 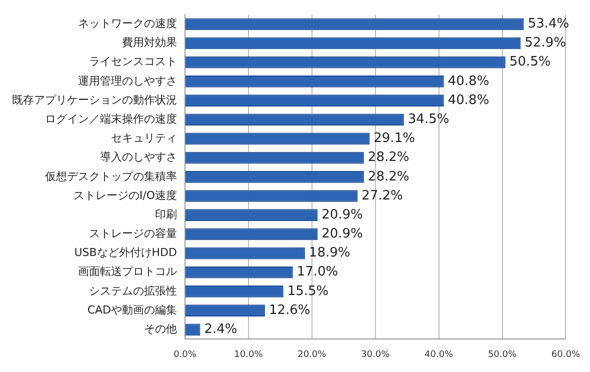 I want to click on data-label: 53.4%, so click(x=549, y=24).